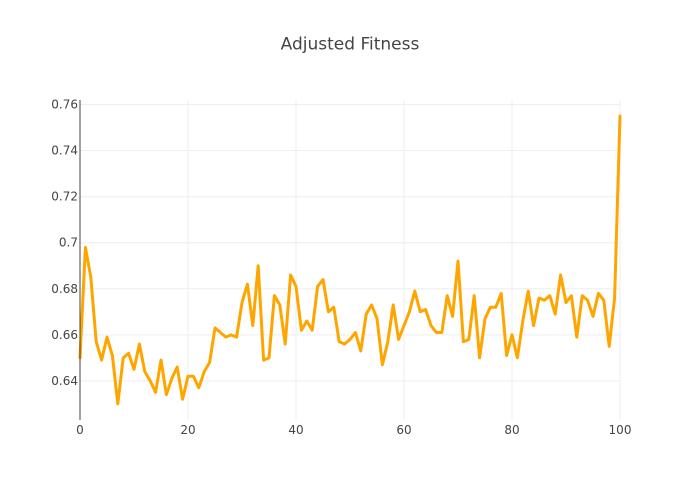 This screenshot has height=500, width=700. What do you see at coordinates (620, 430) in the screenshot?
I see `x-tick-label: 100` at bounding box center [620, 430].